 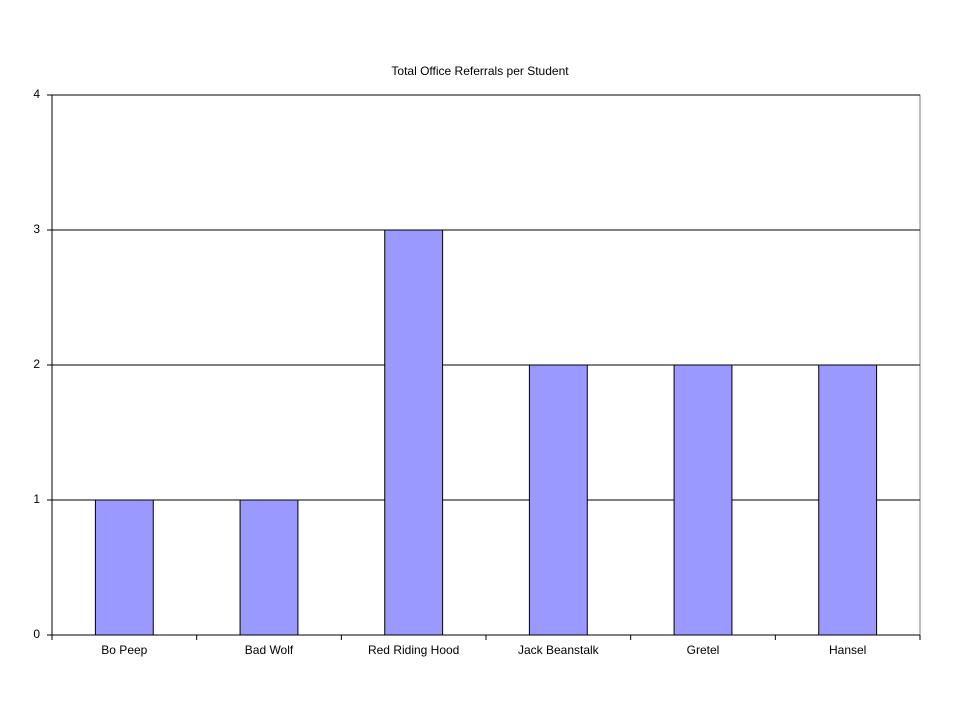 What do you see at coordinates (269, 650) in the screenshot?
I see `x-tick-label: Bad Wolf` at bounding box center [269, 650].